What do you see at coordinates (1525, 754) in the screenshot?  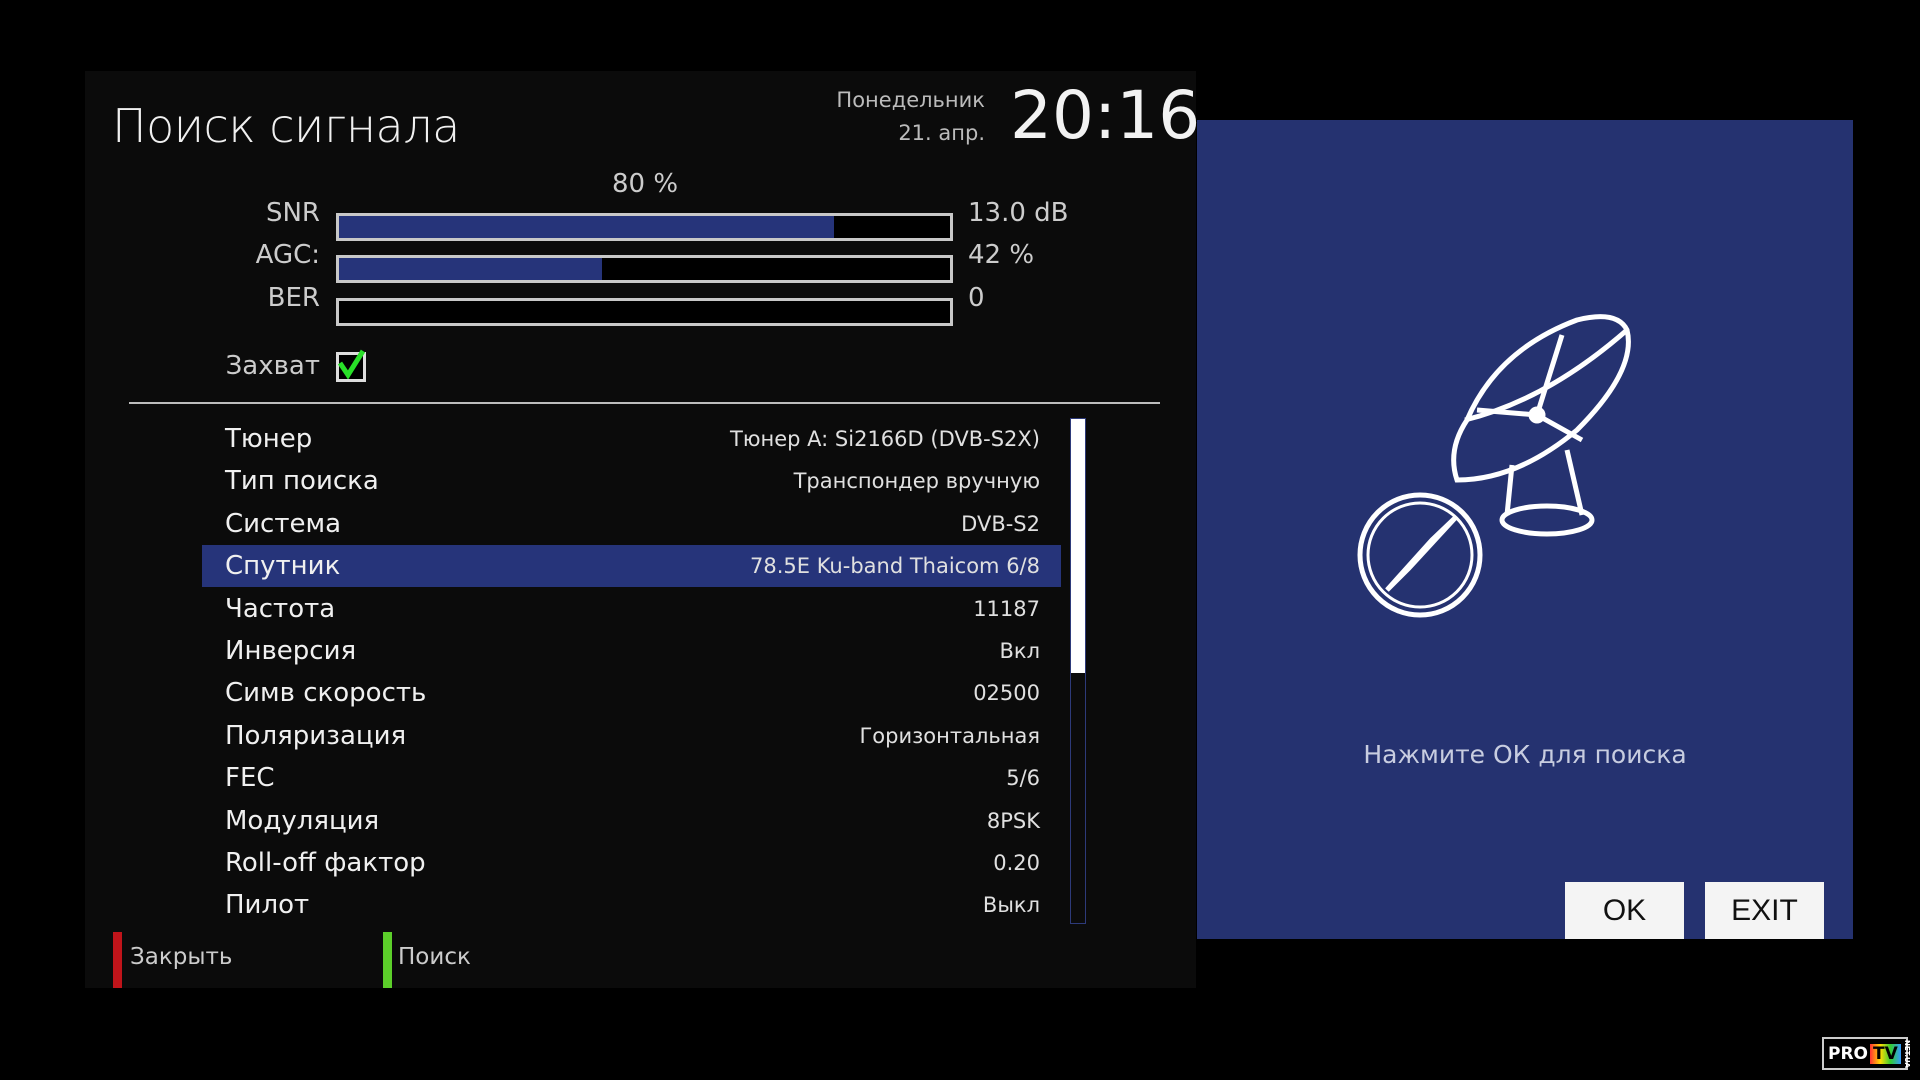 I see `search-hint: Нажмите ОК для поиска` at bounding box center [1525, 754].